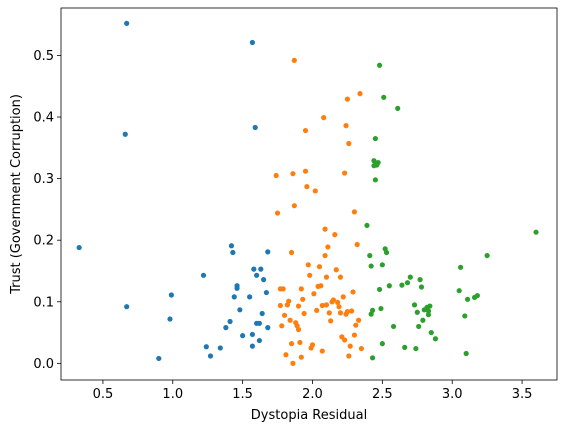 This screenshot has width=567, height=432. I want to click on x-tick-label-4: 2.5, so click(382, 394).